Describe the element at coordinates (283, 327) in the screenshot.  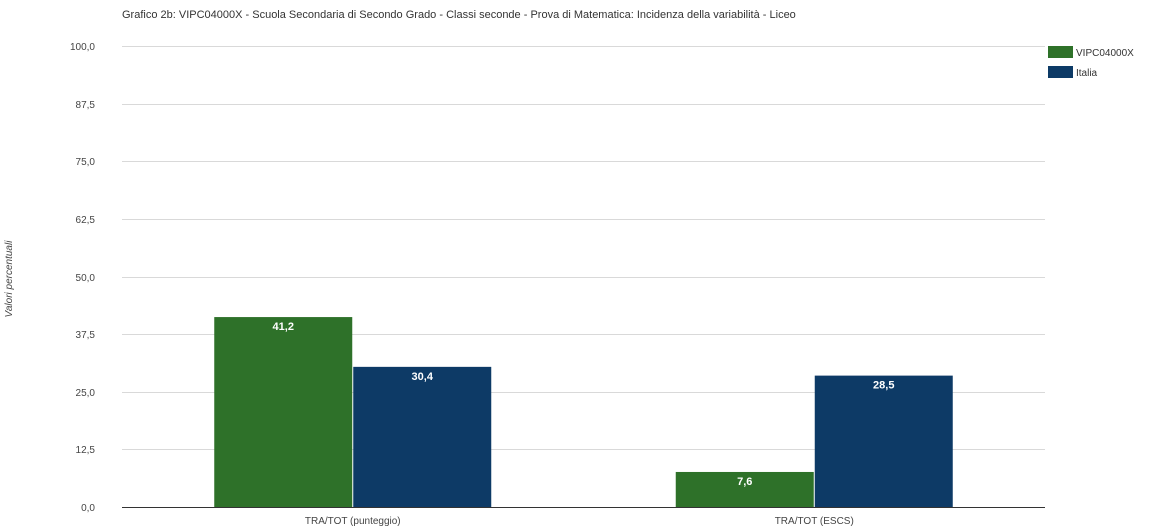
I see `bar-value-label: 41,2` at that location.